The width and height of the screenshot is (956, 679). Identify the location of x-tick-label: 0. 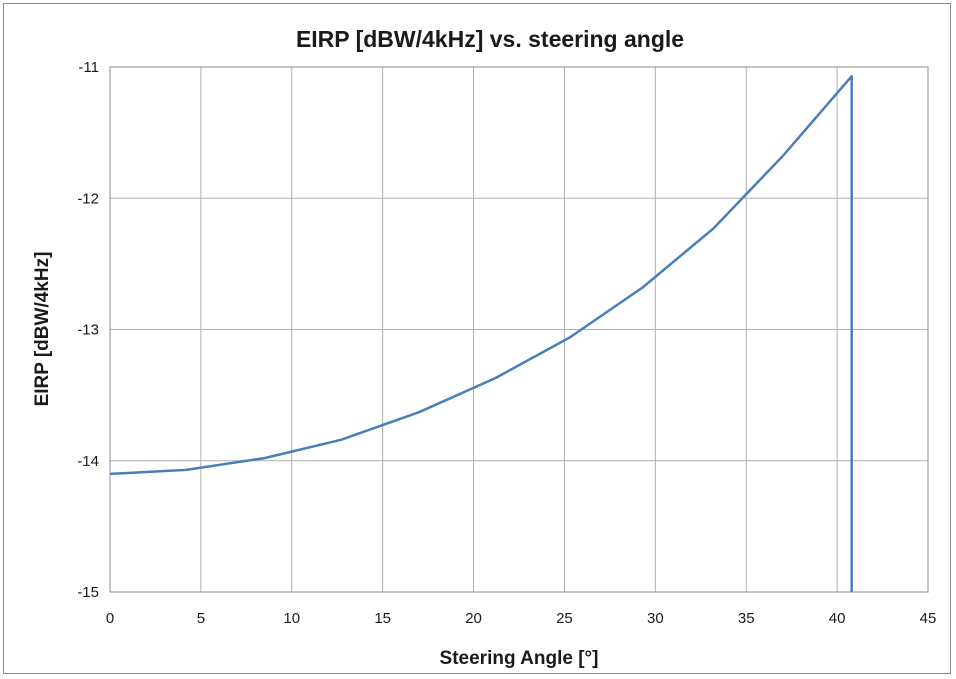
(110, 618).